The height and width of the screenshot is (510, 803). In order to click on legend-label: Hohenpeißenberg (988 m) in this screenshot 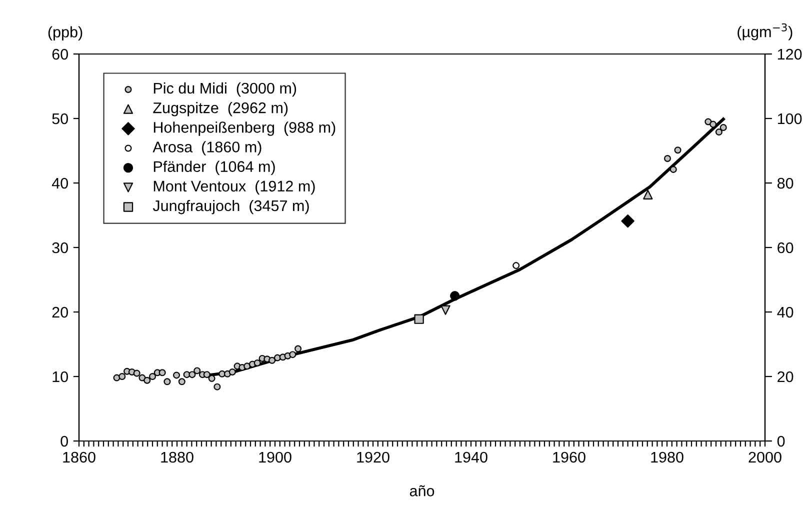, I will do `click(245, 129)`.